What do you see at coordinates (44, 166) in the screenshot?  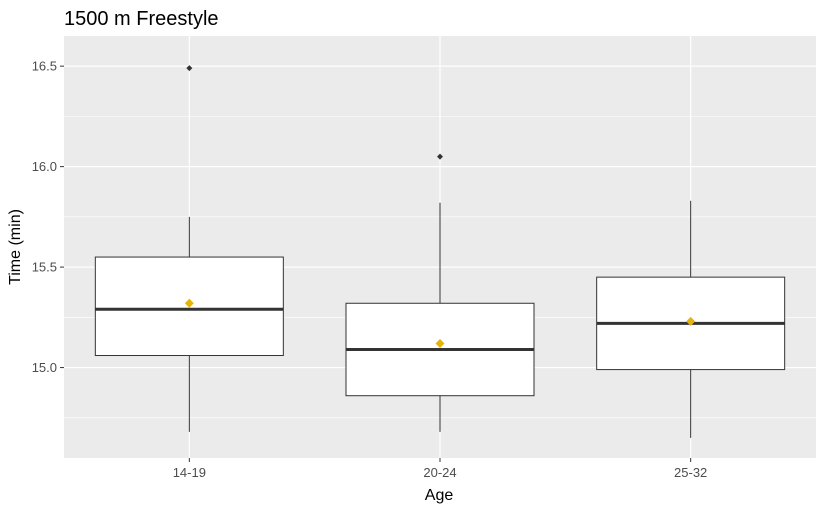 I see `y-tick-label: 16.0` at bounding box center [44, 166].